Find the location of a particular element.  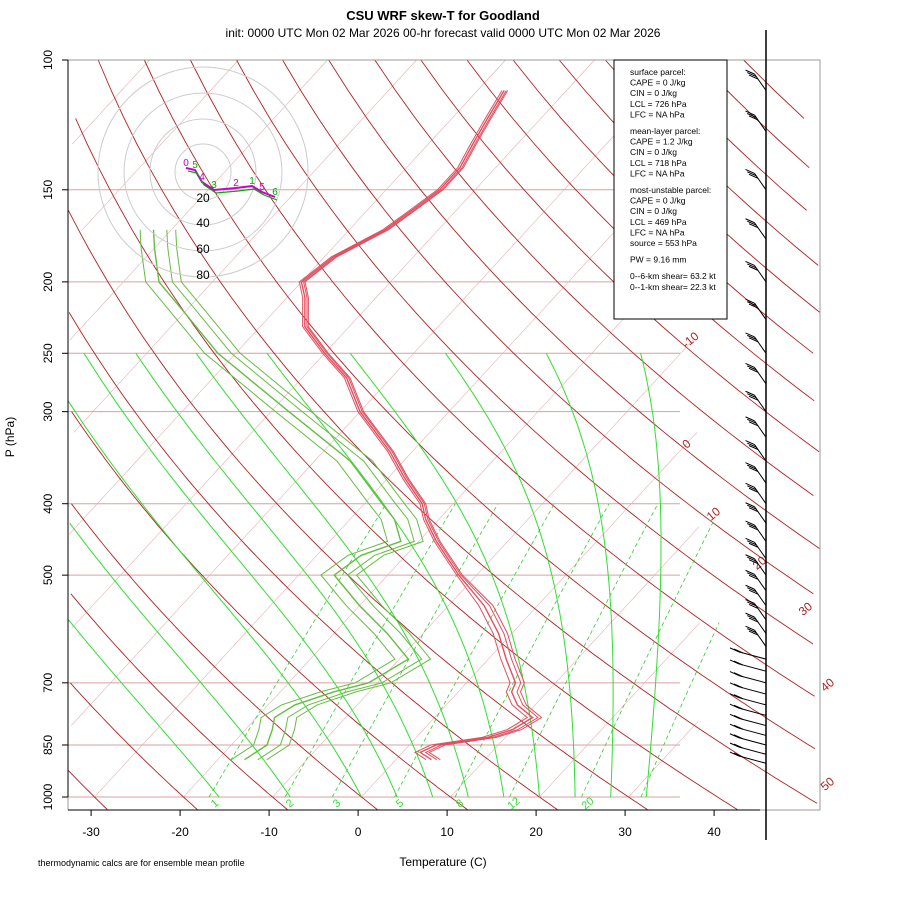

hodo-trace-label: 1 is located at coordinates (252, 181).